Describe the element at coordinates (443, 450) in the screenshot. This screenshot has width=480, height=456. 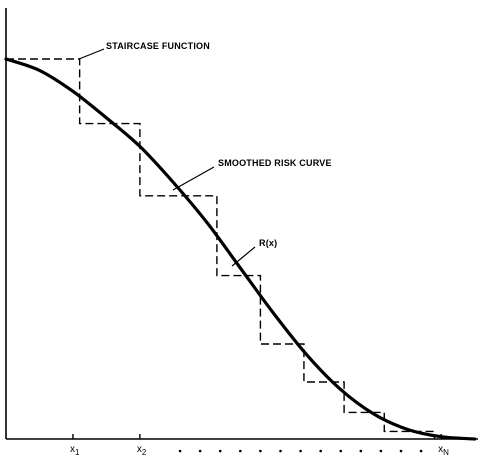
I see `x-tick-label-n: xN` at that location.